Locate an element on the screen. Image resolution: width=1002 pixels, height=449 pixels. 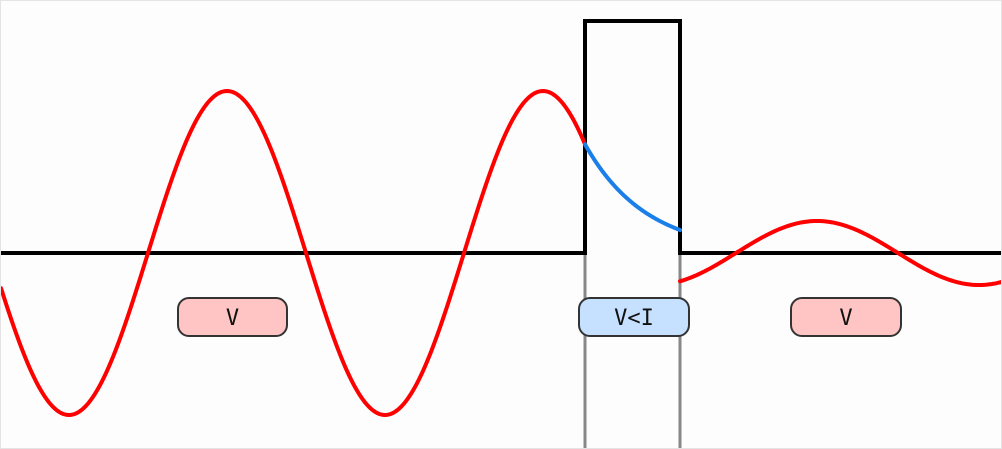
region-label-barrier: V<I is located at coordinates (634, 317).